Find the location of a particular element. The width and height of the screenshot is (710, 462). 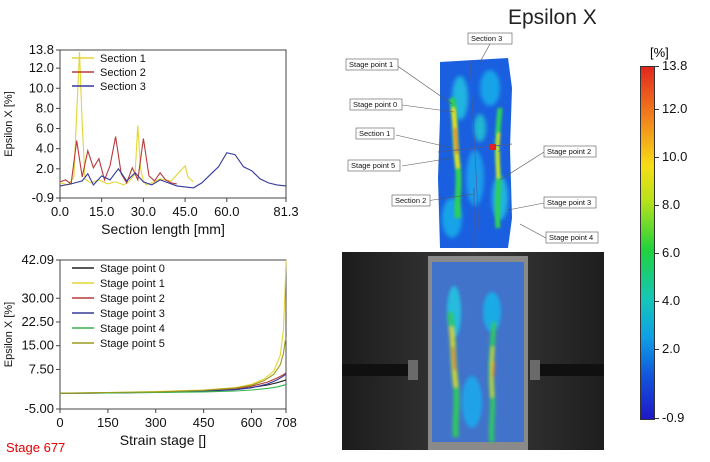

x-tick-label: 45.0 is located at coordinates (184, 211).